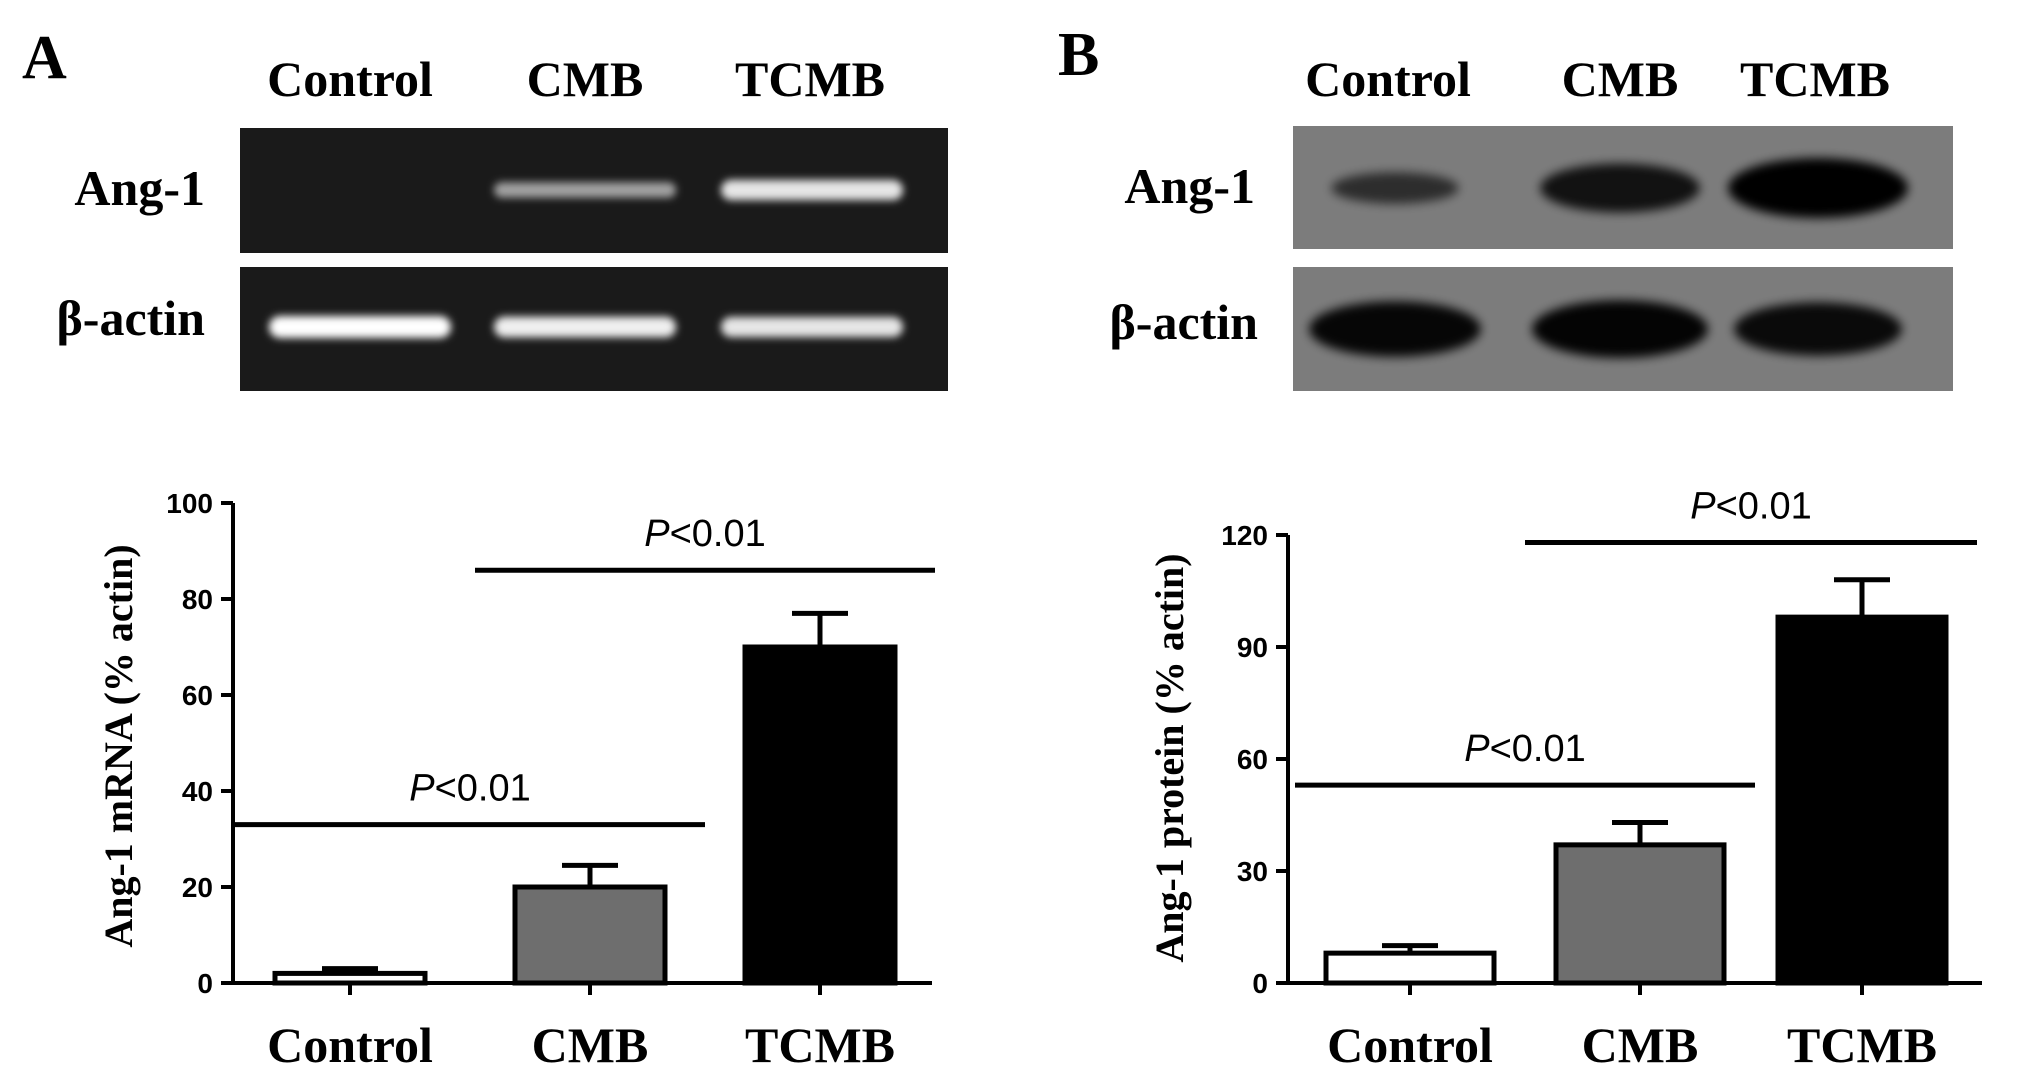  What do you see at coordinates (812, 327) in the screenshot?
I see `blot-a-band-actin-tcmb` at bounding box center [812, 327].